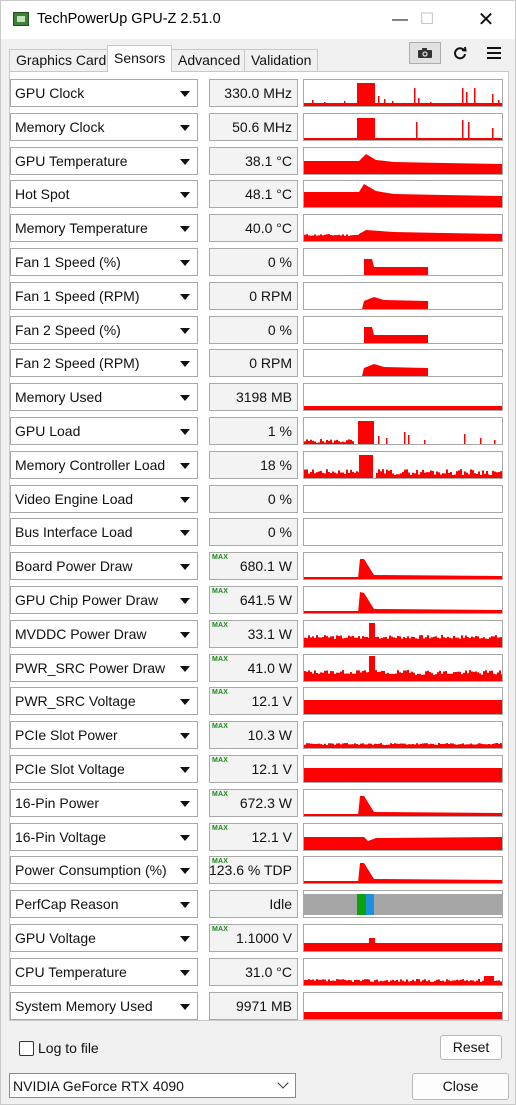 This screenshot has width=516, height=1105. What do you see at coordinates (104, 93) in the screenshot?
I see `sensor-name-dropdown: GPU Clock` at bounding box center [104, 93].